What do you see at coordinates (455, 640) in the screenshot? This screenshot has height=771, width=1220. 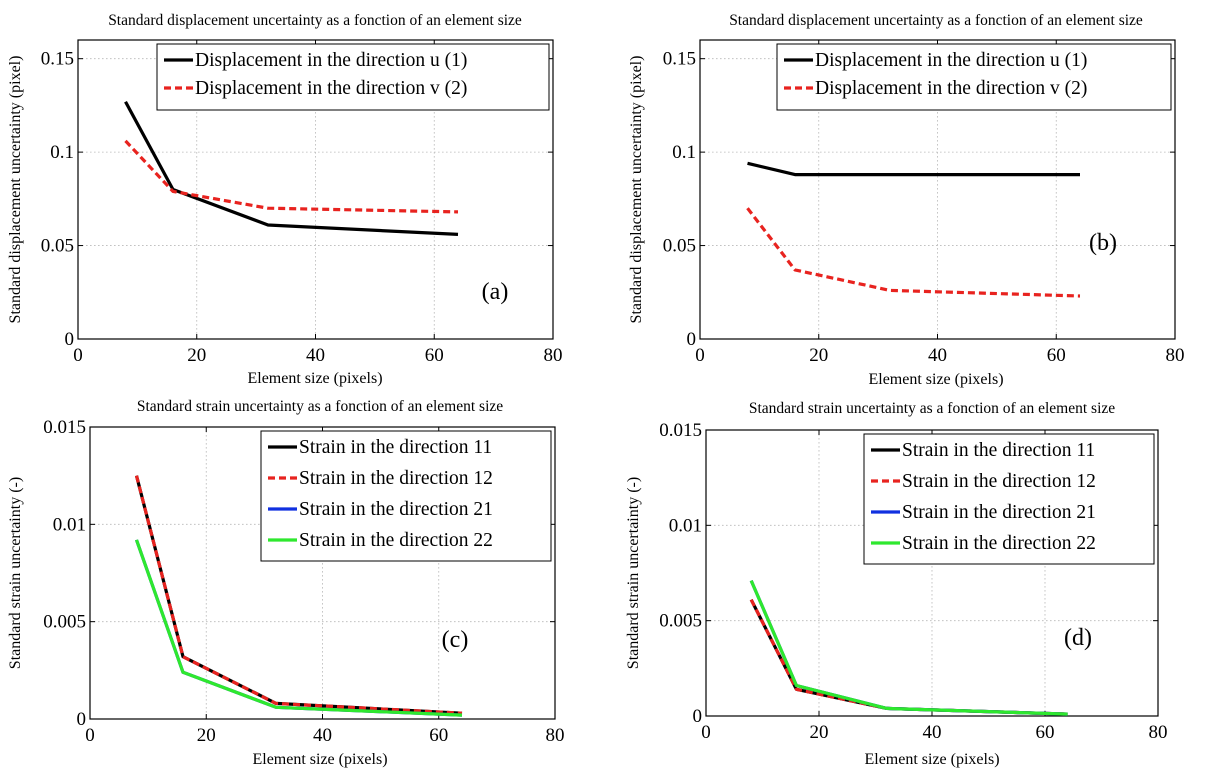 I see `panel-label: (c)` at bounding box center [455, 640].